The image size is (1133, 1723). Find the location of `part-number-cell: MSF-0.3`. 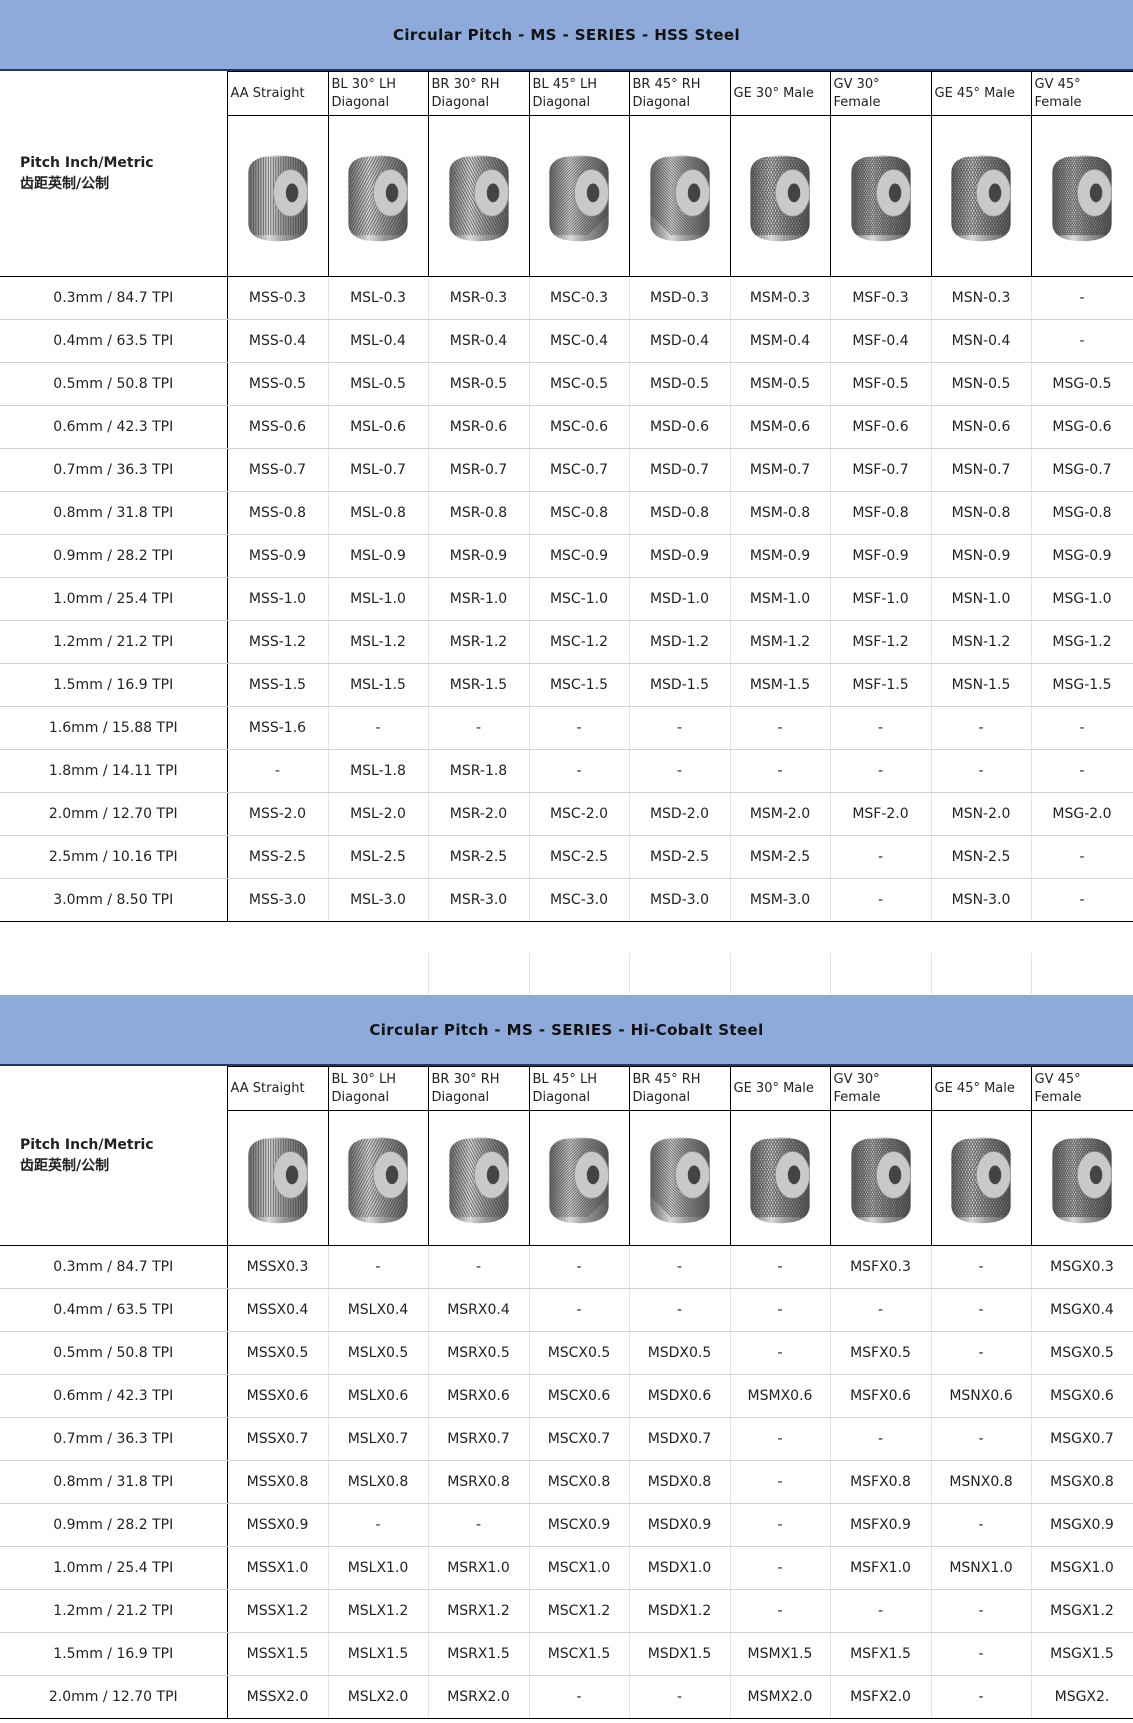

part-number-cell: MSF-0.3 is located at coordinates (881, 298).